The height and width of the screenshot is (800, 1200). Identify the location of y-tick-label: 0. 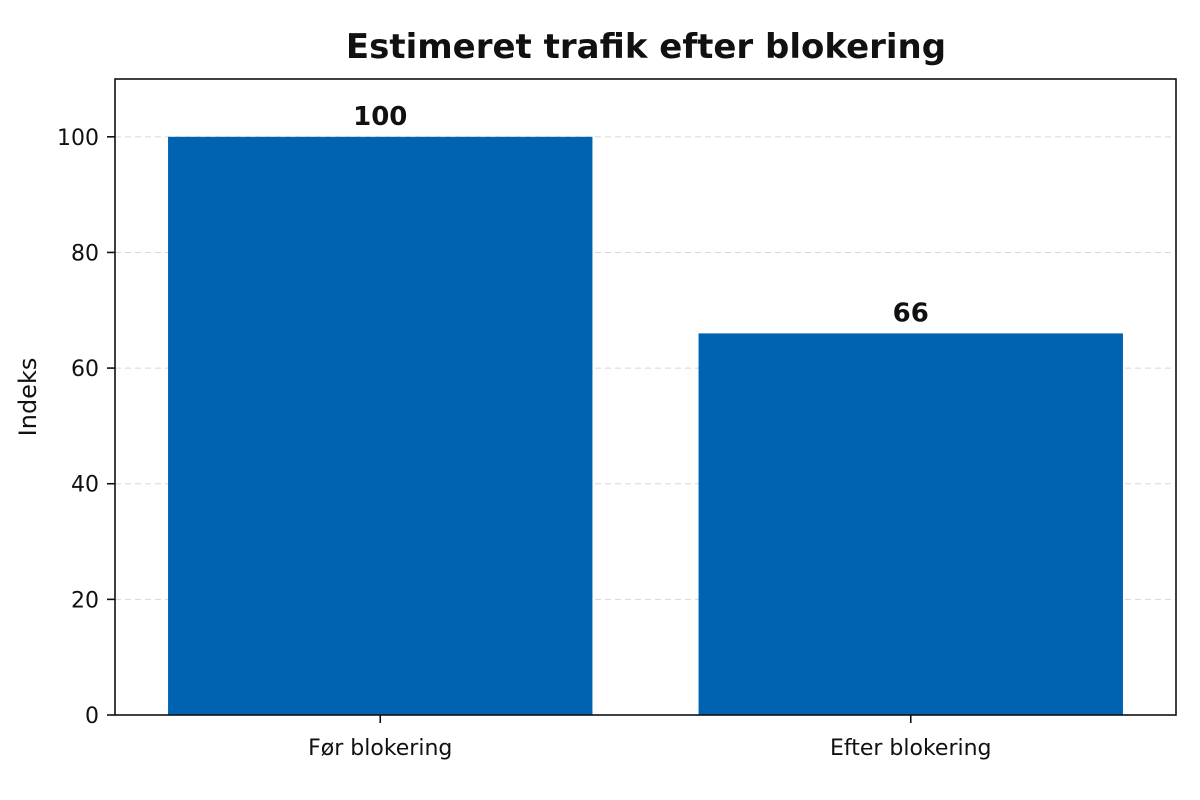
(92, 716).